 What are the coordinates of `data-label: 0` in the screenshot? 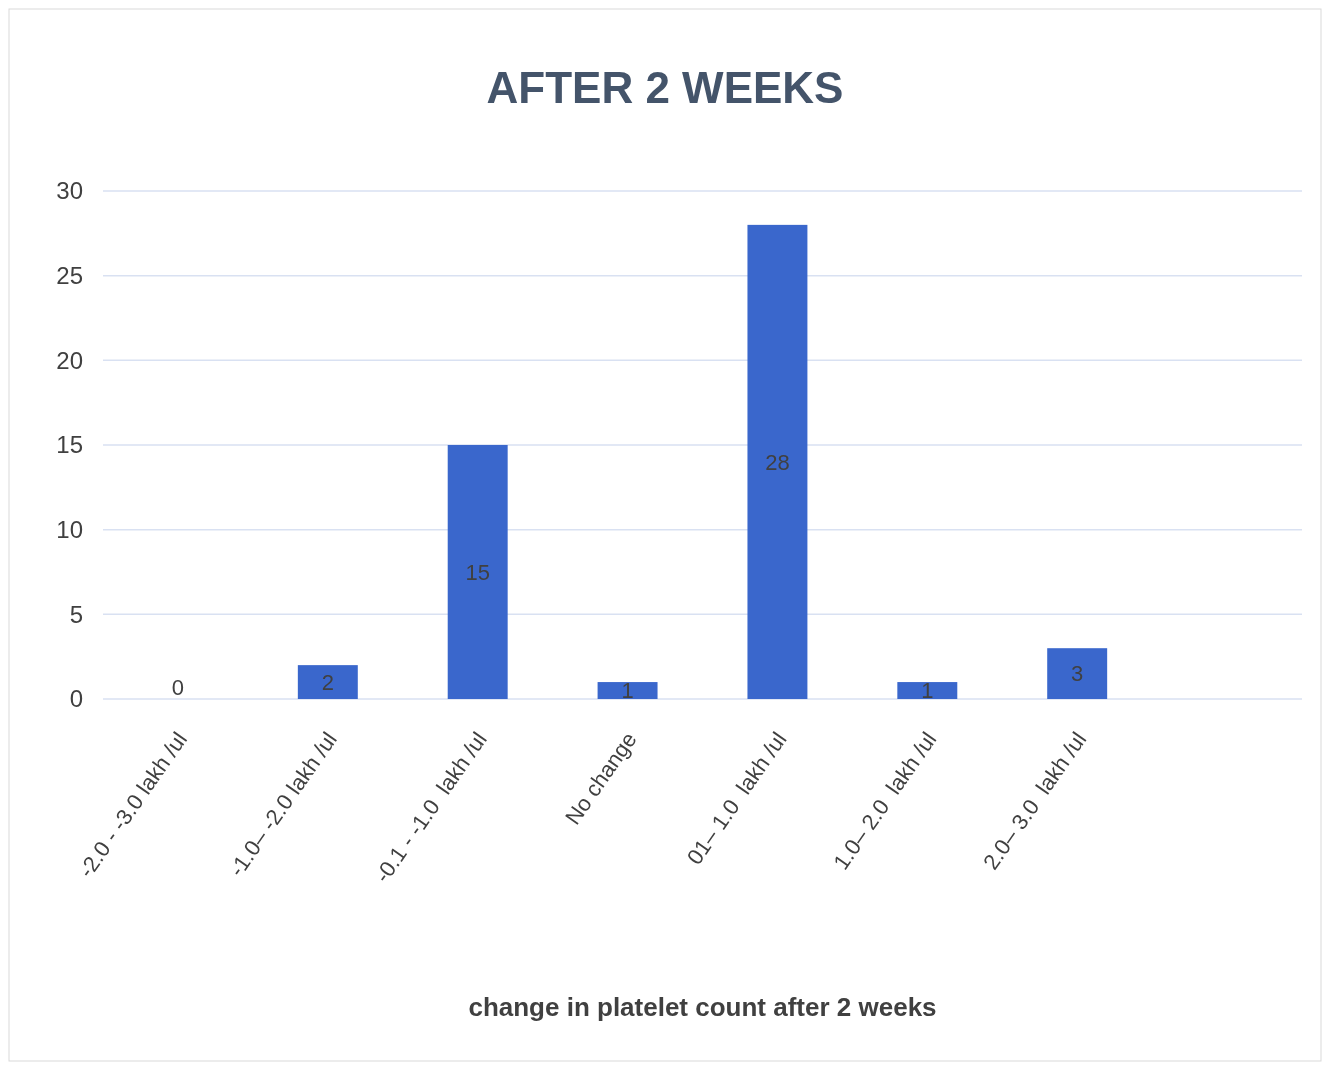 It's located at (178, 687).